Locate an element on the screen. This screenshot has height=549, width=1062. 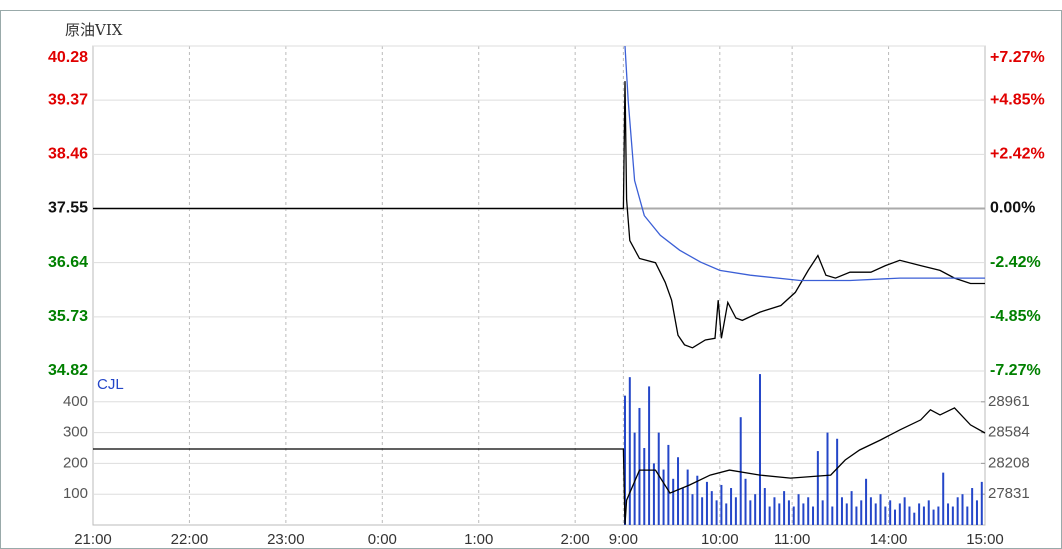
y2-tick-label: 27831 is located at coordinates (1009, 493).